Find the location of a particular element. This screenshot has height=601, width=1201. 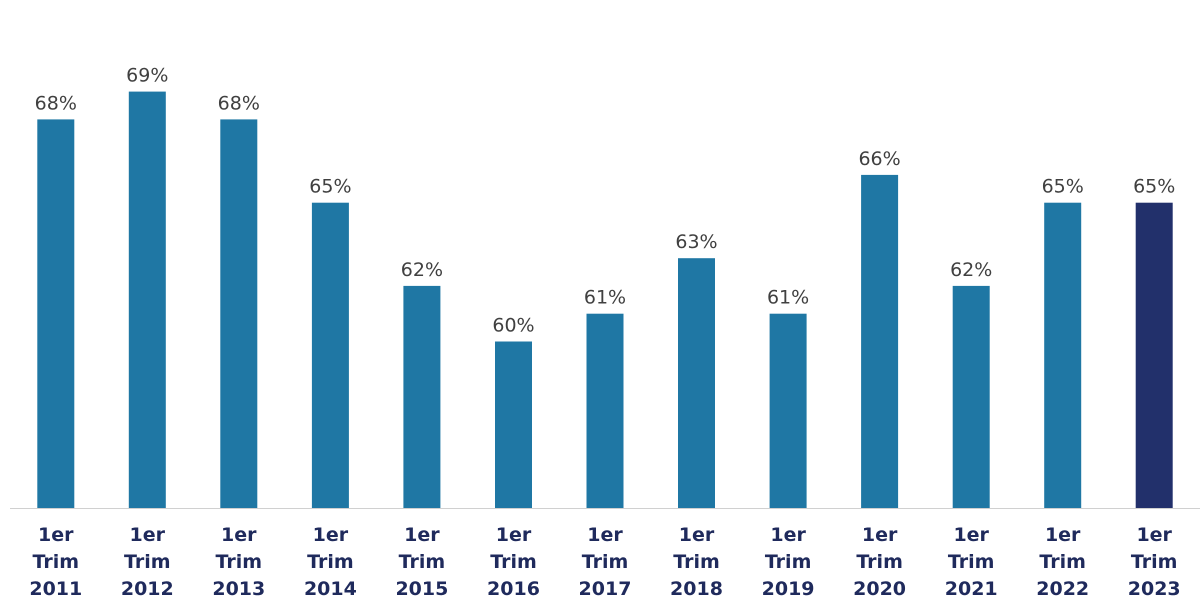

value-label-12: 65% is located at coordinates (1154, 187).